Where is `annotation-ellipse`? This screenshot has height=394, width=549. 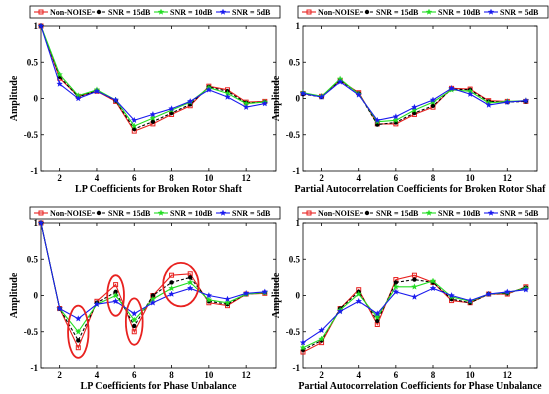 annotation-ellipse is located at coordinates (115, 295).